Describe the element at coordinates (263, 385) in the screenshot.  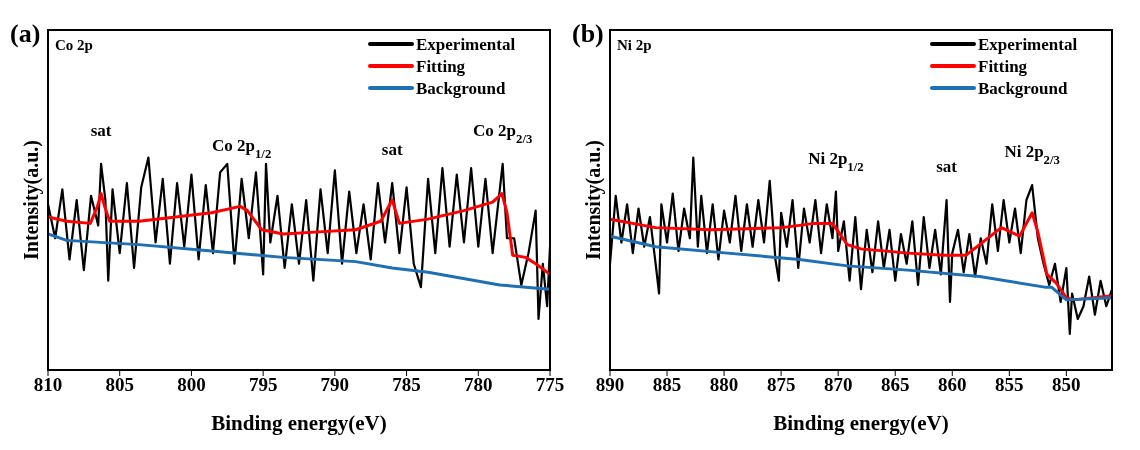
I see `x-tick-label: 795` at that location.